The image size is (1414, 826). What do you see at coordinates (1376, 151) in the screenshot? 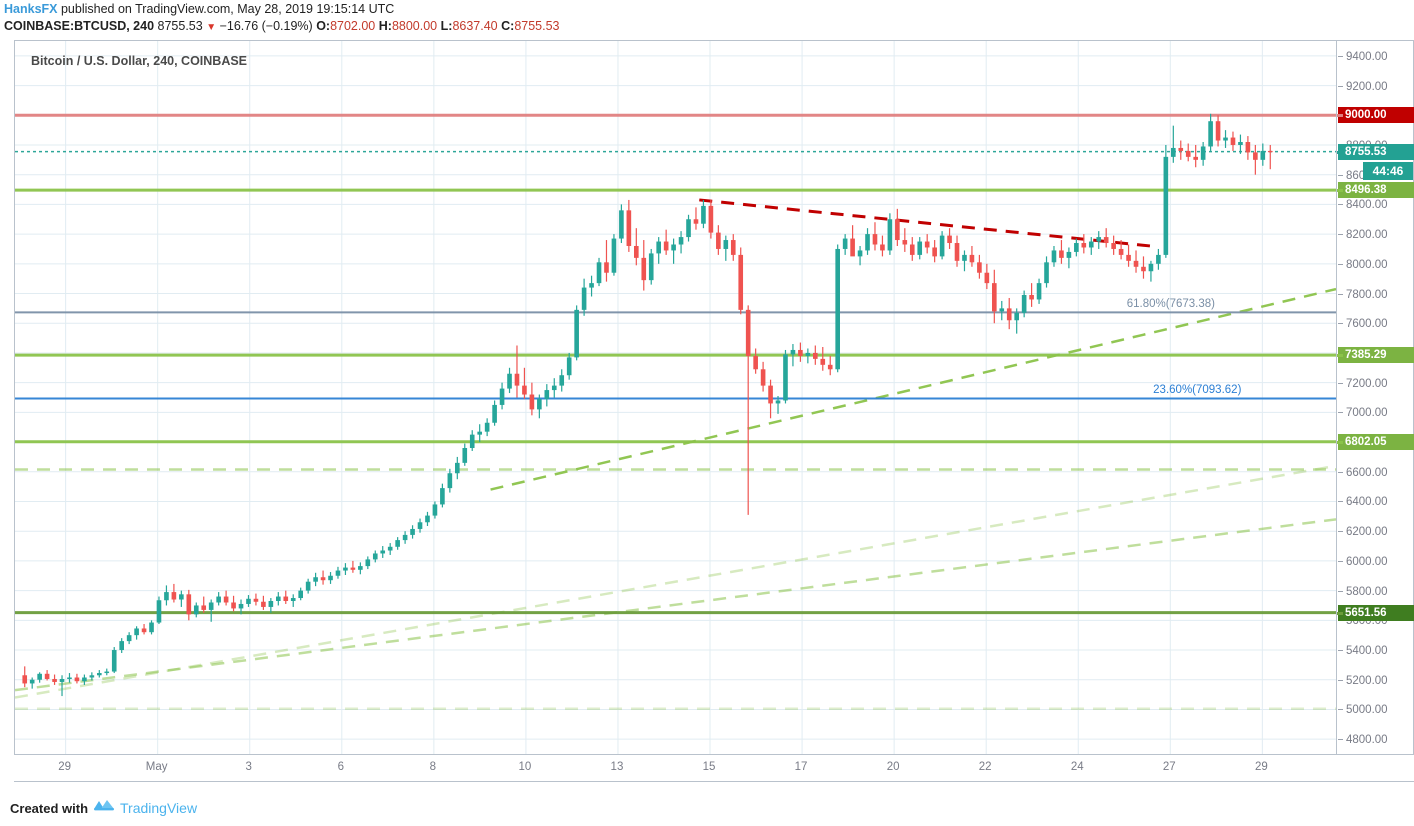
I see `price-badge-current-price: 8755.53` at bounding box center [1376, 151].